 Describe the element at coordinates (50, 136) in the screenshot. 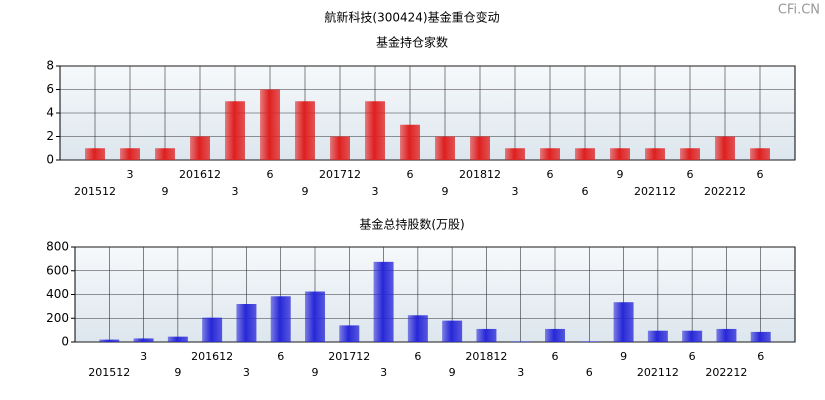

I see `y-tick-label: 2` at that location.